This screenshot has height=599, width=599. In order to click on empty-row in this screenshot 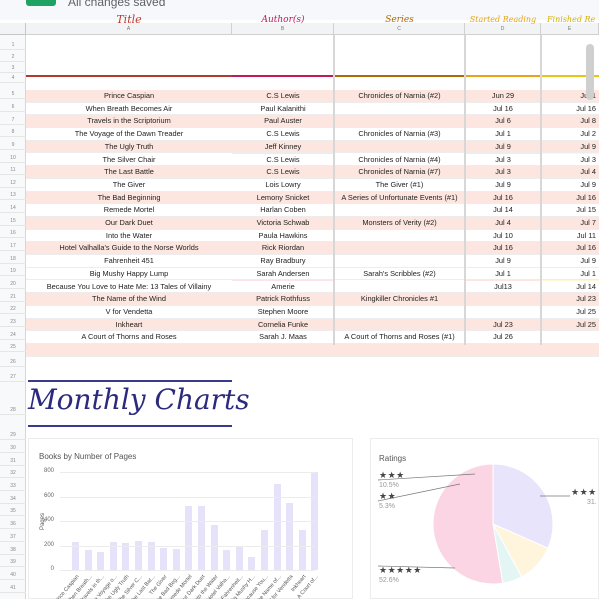, I will do `click(312, 350)`.